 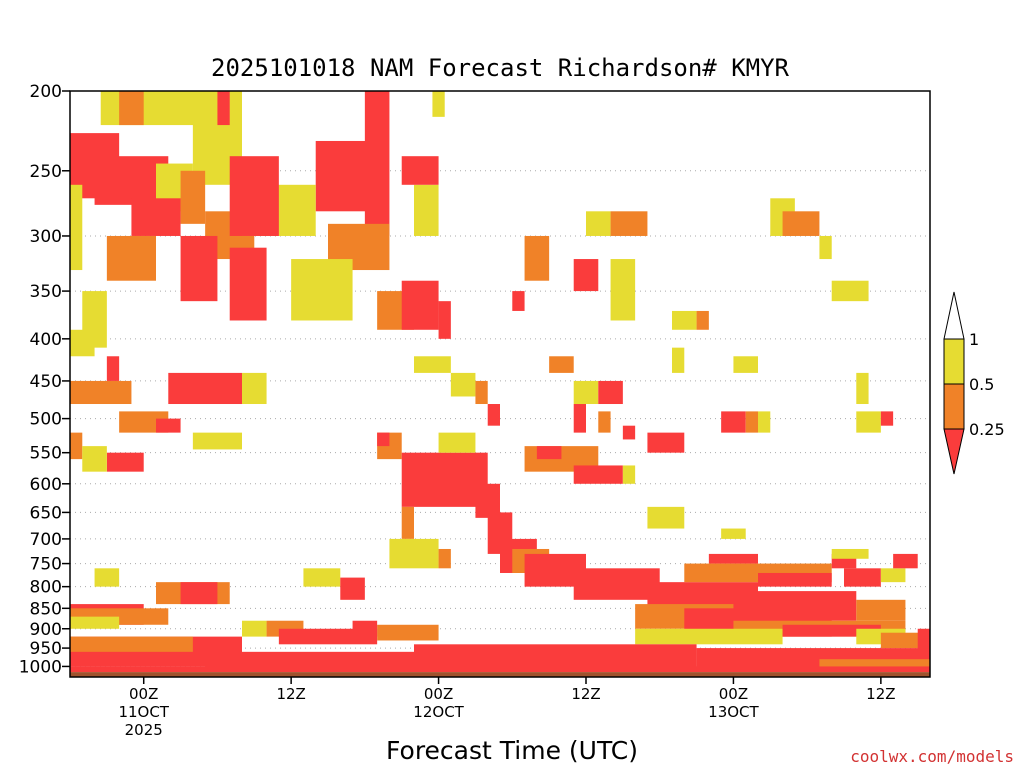 I want to click on legend: 1 0.5 0.25, so click(x=974, y=383).